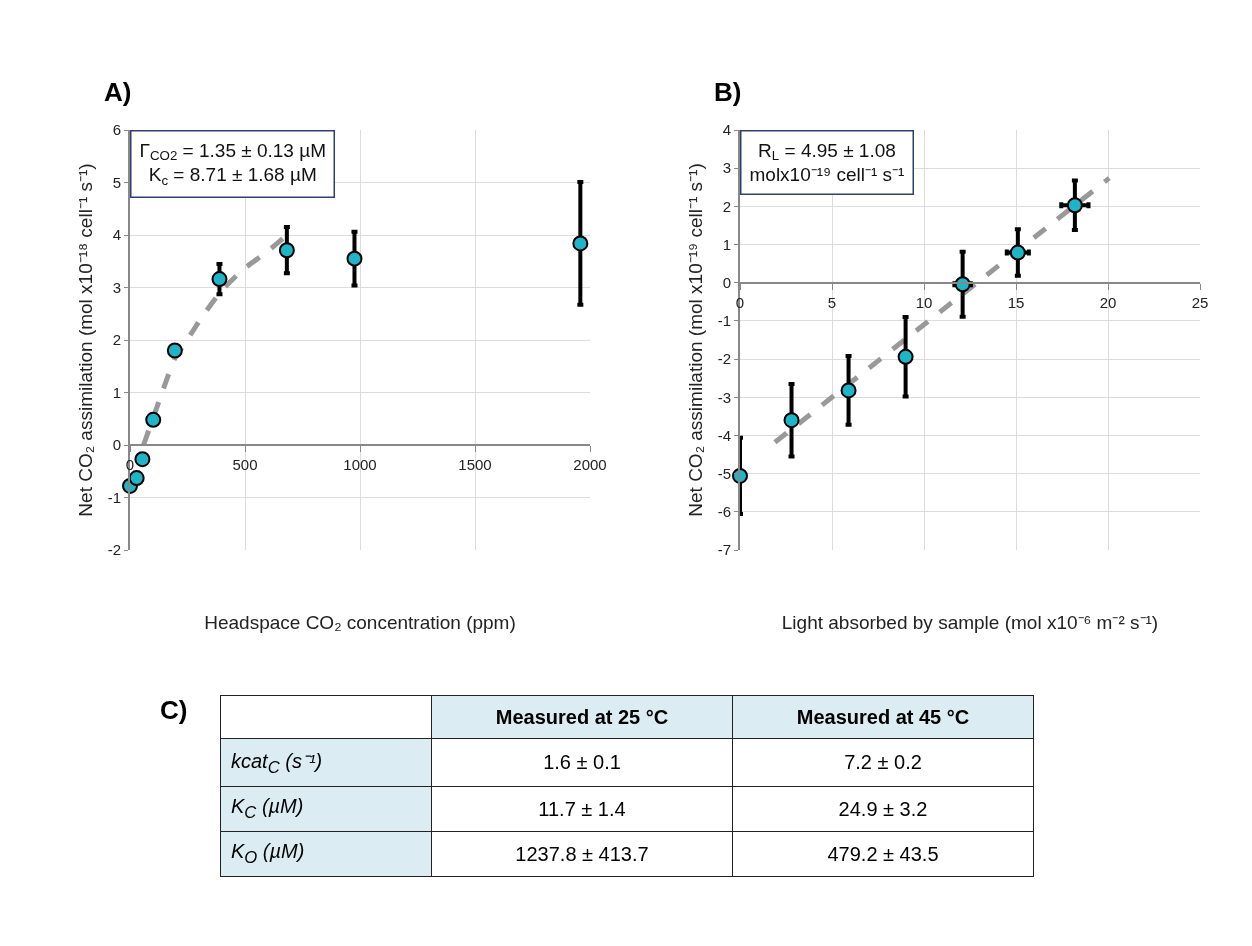 This screenshot has height=946, width=1252. Describe the element at coordinates (724, 473) in the screenshot. I see `y-tick-label: -5` at that location.